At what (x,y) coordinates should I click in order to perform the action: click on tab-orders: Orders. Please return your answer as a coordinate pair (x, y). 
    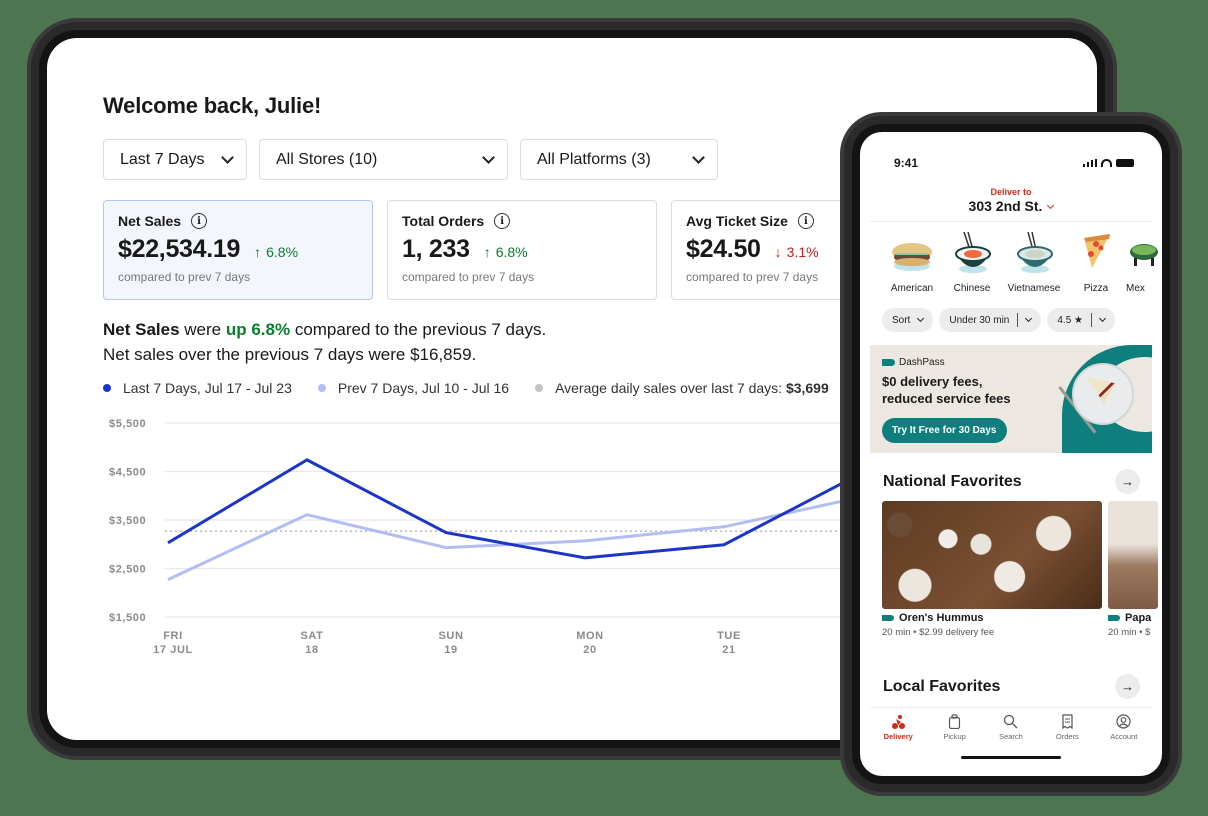
    Looking at the image, I should click on (1067, 727).